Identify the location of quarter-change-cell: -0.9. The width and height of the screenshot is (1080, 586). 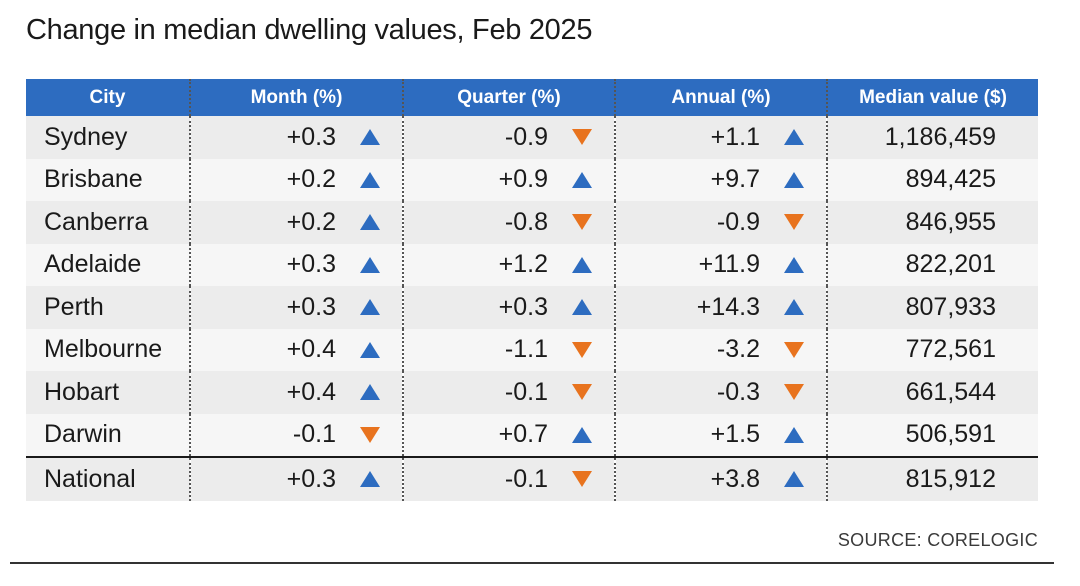
(508, 137).